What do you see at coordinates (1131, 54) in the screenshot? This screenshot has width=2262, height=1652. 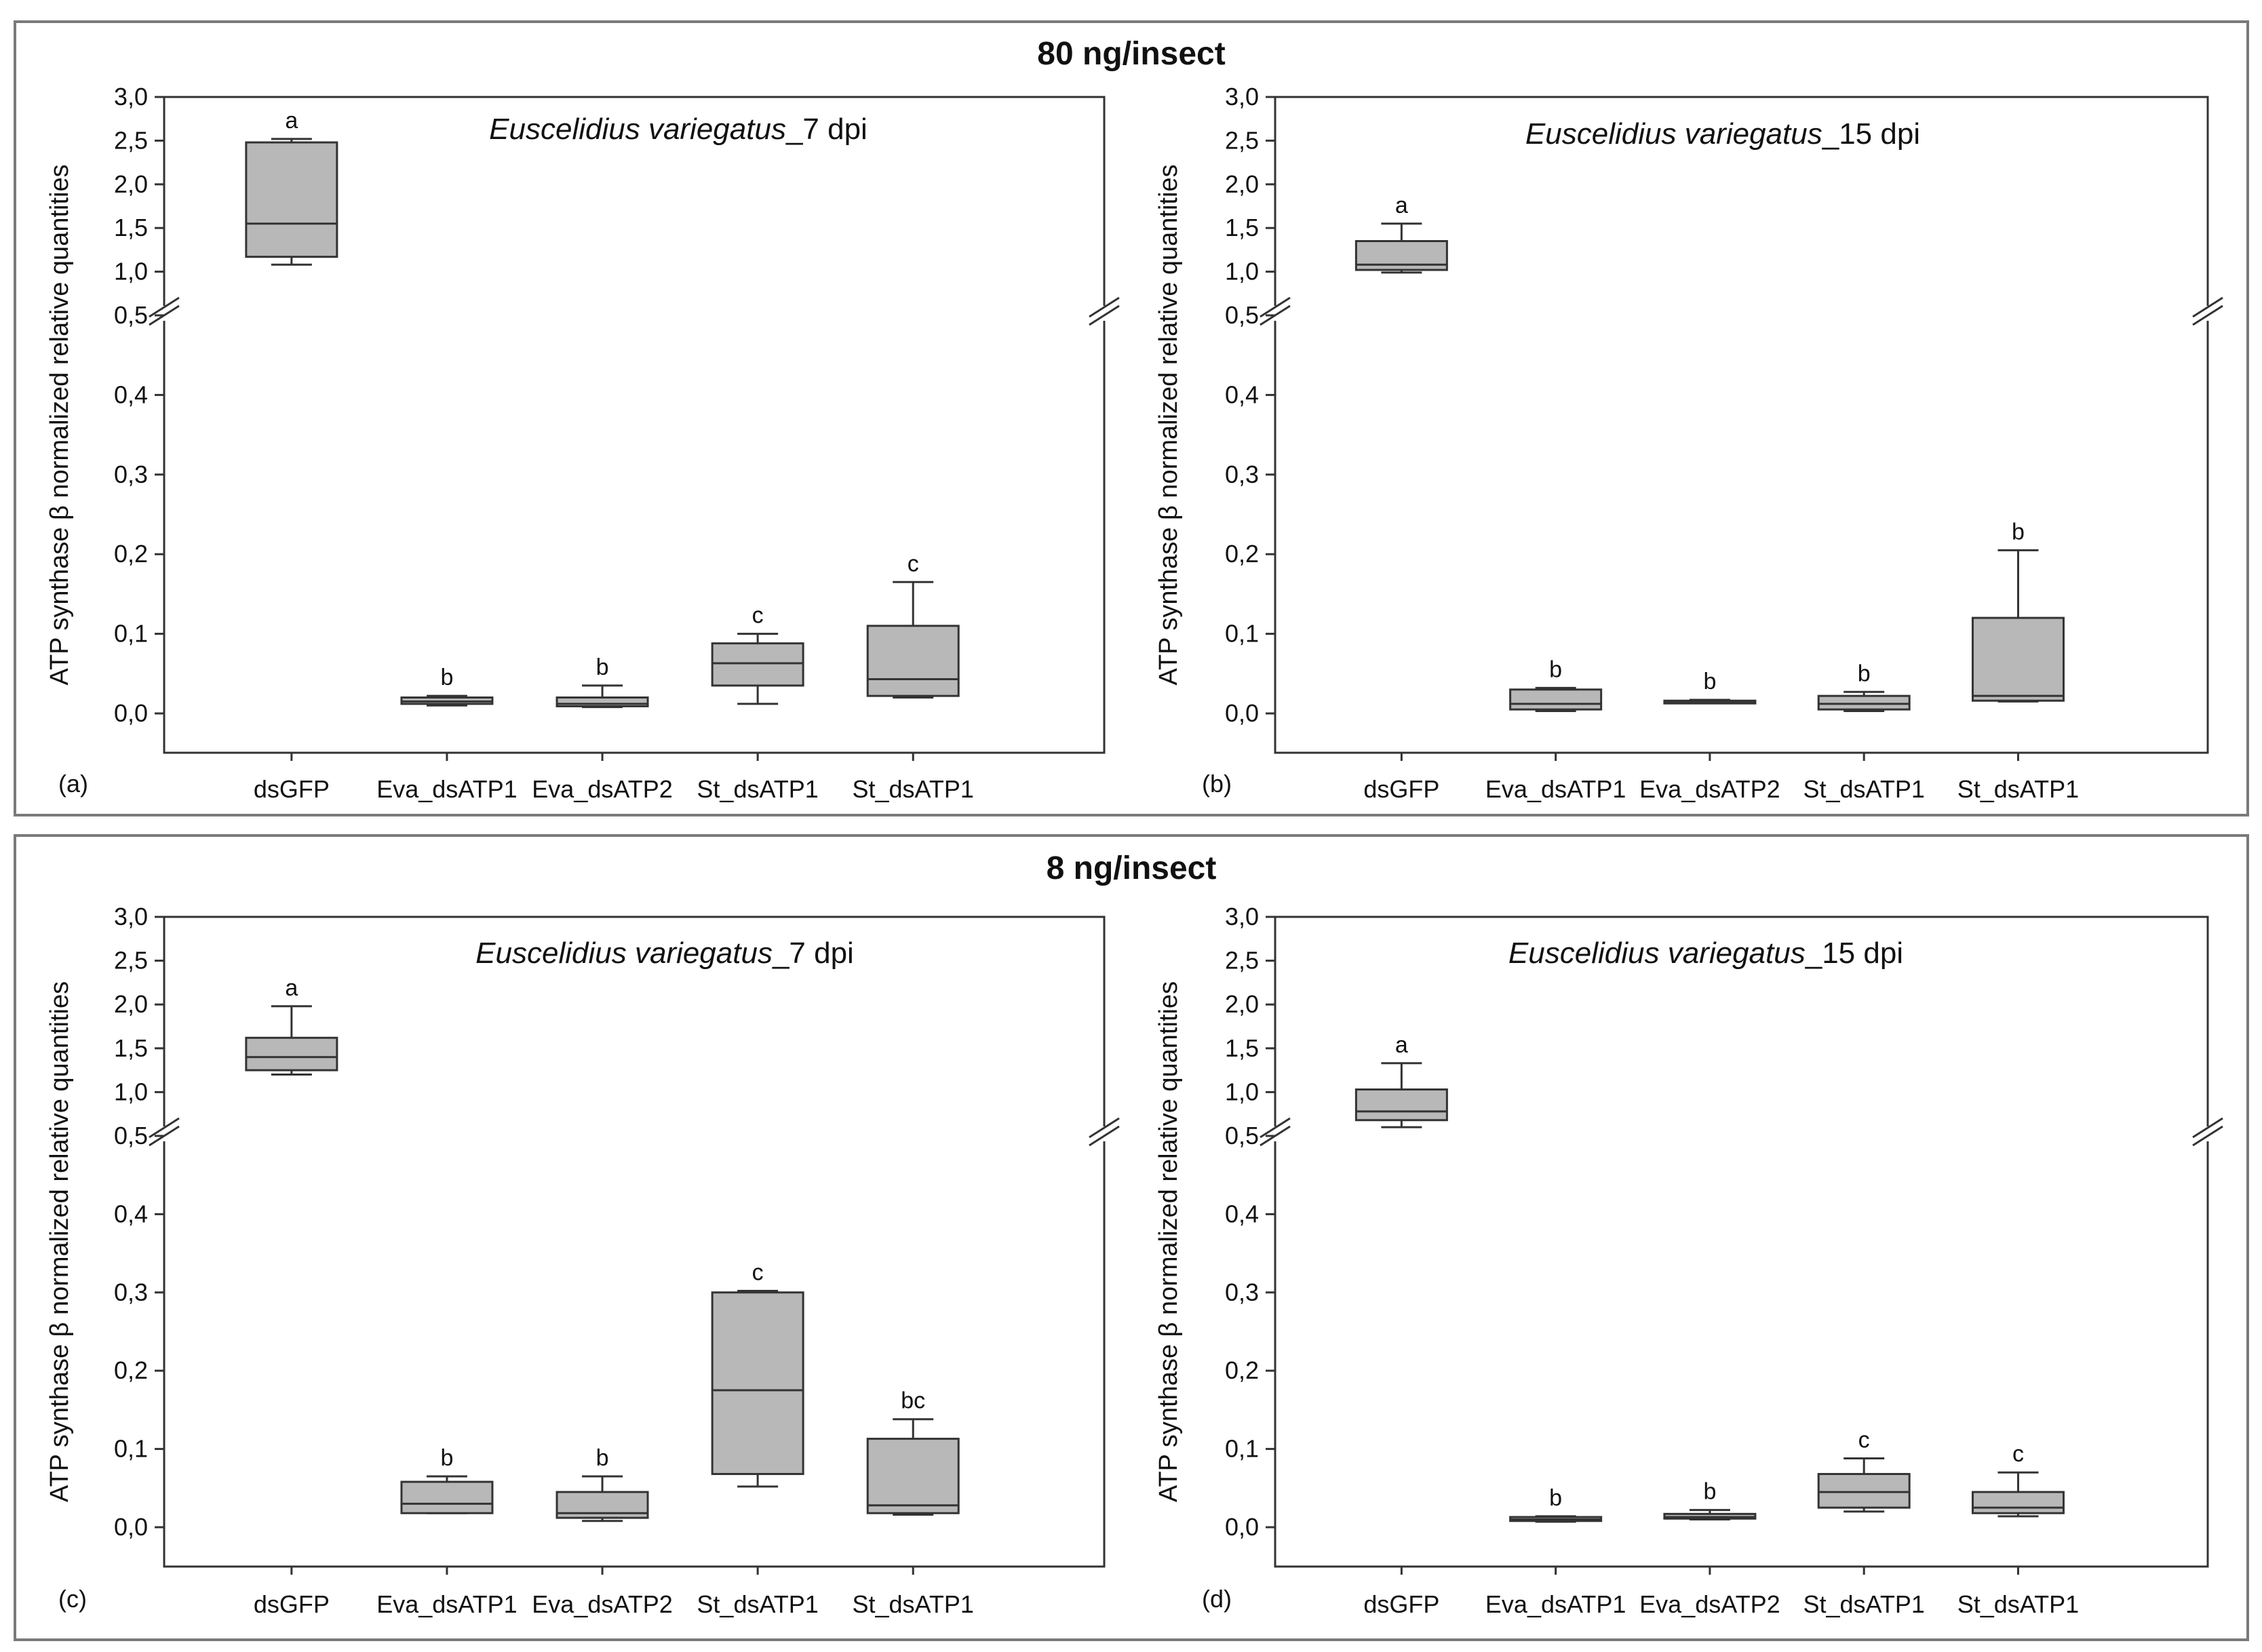 I see `group-title-80ng: 80 ng/insect` at bounding box center [1131, 54].